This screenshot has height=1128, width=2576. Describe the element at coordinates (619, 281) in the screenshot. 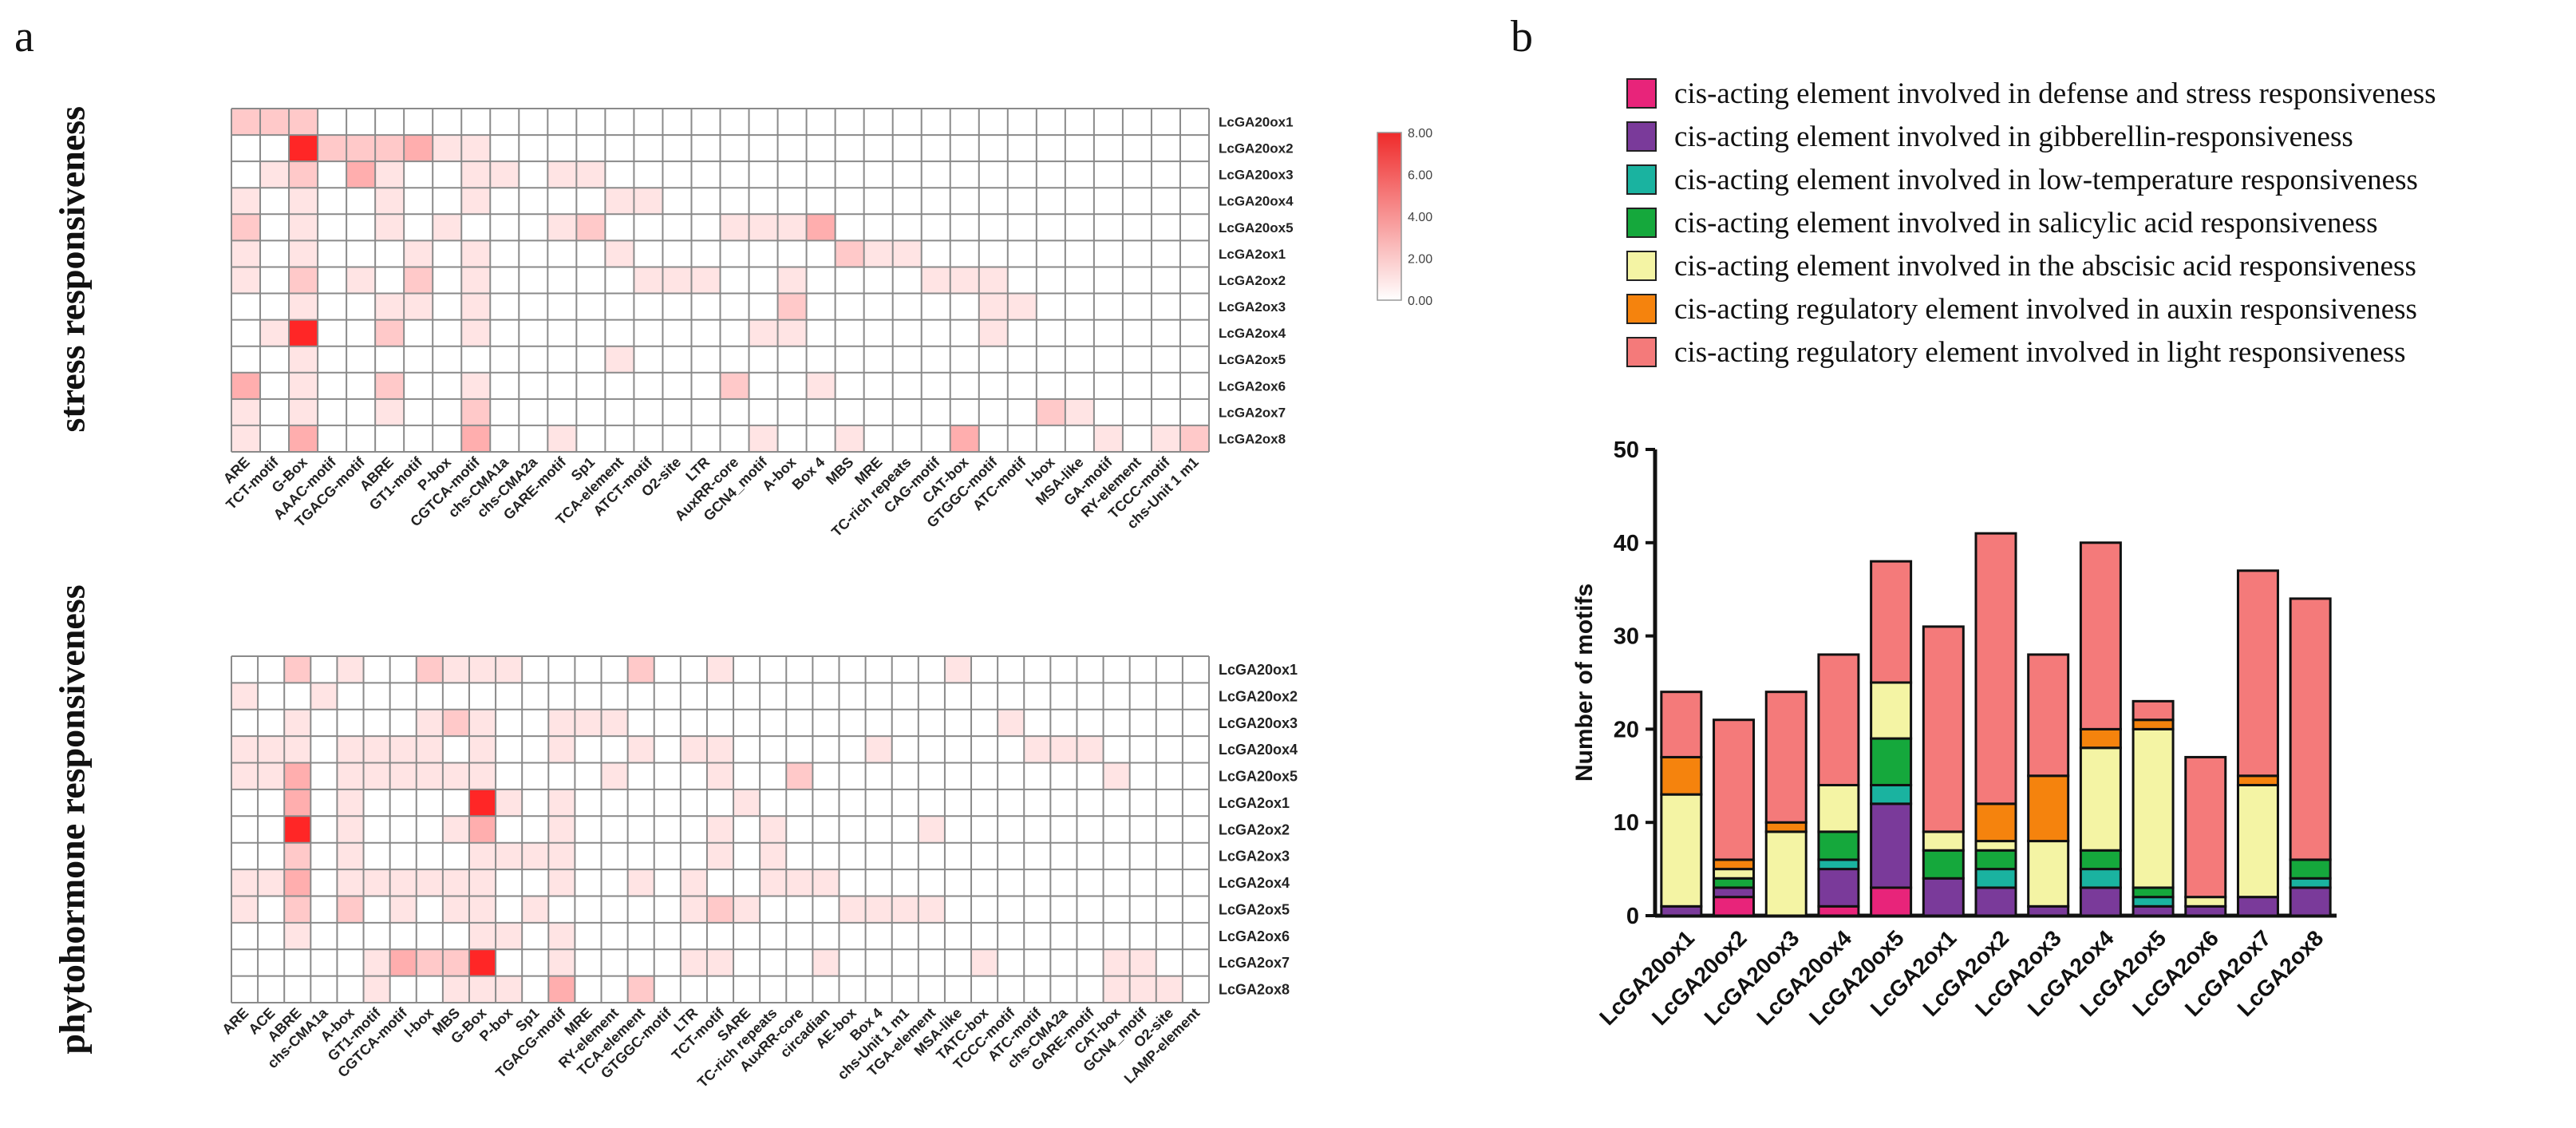

I see `stress-cell-lcga2ox2-tca-element` at that location.